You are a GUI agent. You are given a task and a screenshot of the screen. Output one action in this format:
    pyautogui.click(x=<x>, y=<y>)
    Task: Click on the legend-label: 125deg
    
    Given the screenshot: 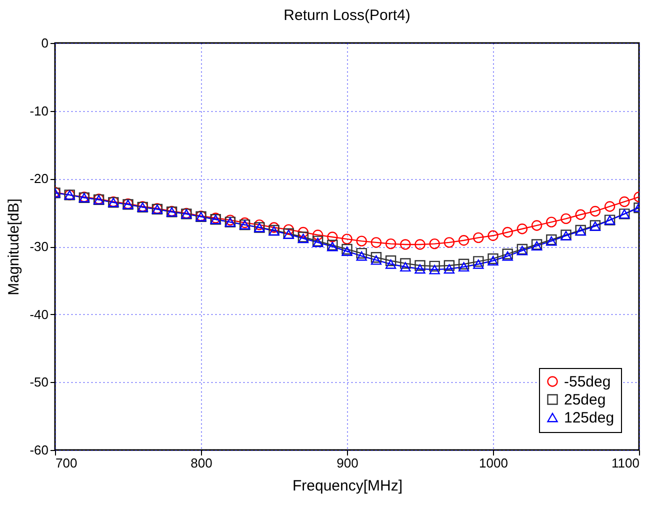 What is the action you would take?
    pyautogui.click(x=589, y=418)
    